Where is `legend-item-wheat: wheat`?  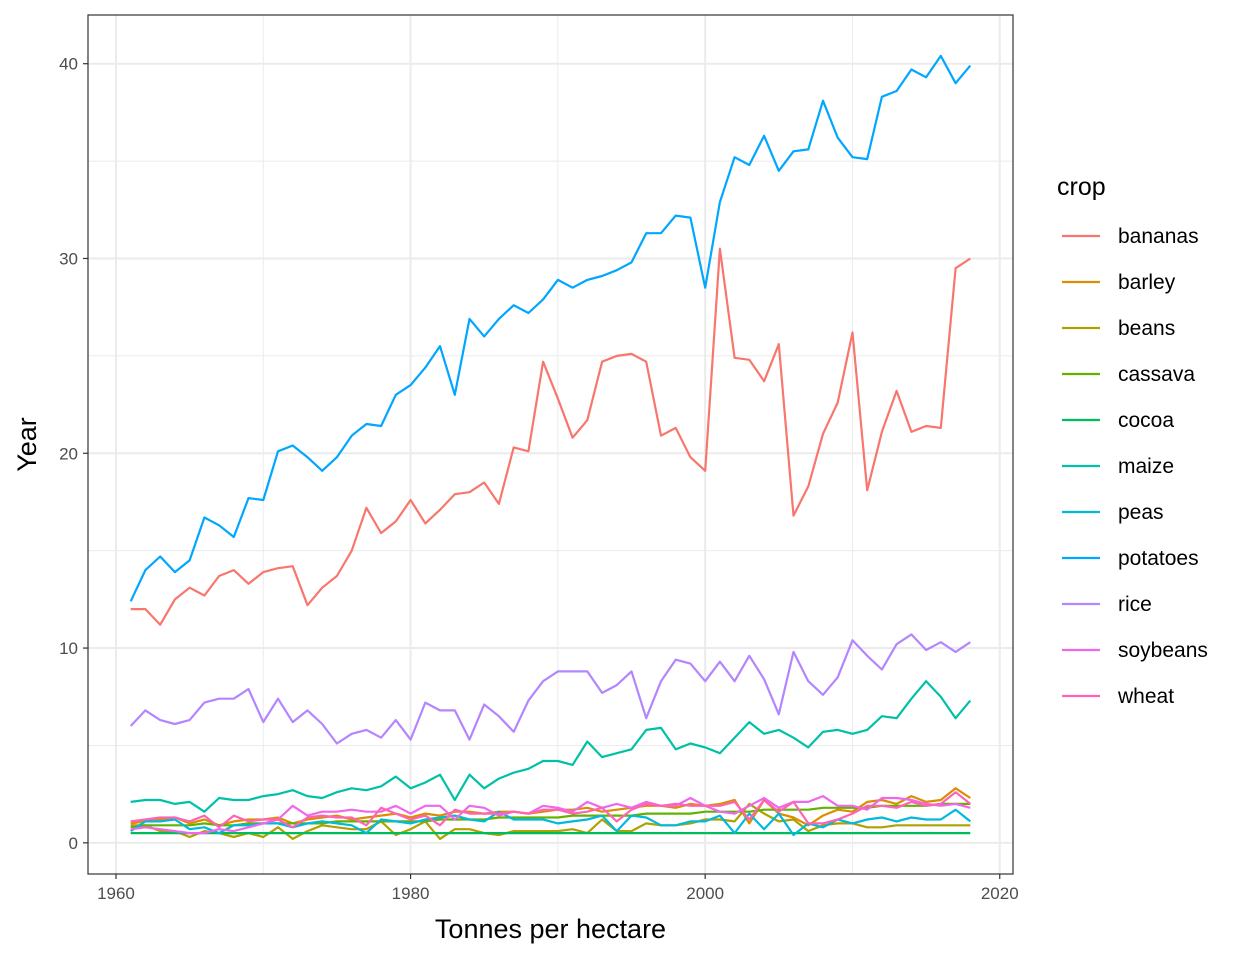 legend-item-wheat: wheat is located at coordinates (1118, 696).